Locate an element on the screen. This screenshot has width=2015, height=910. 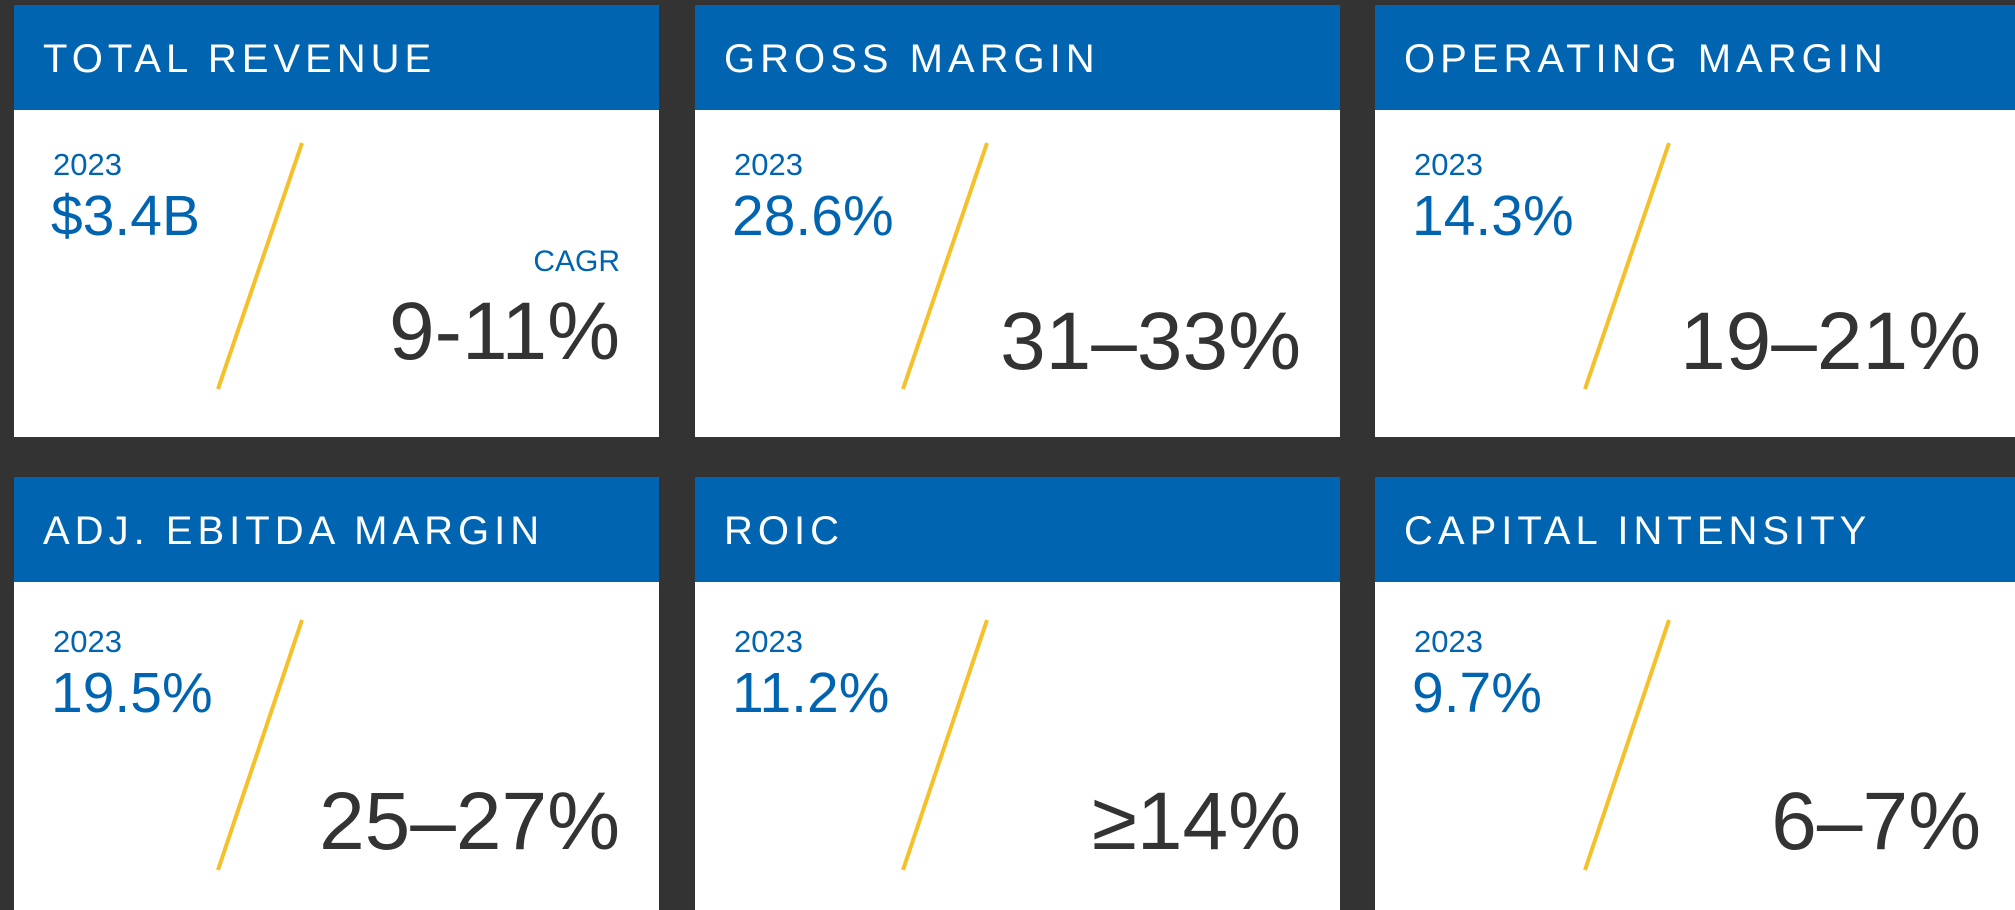
current-value: 11.2% is located at coordinates (811, 693).